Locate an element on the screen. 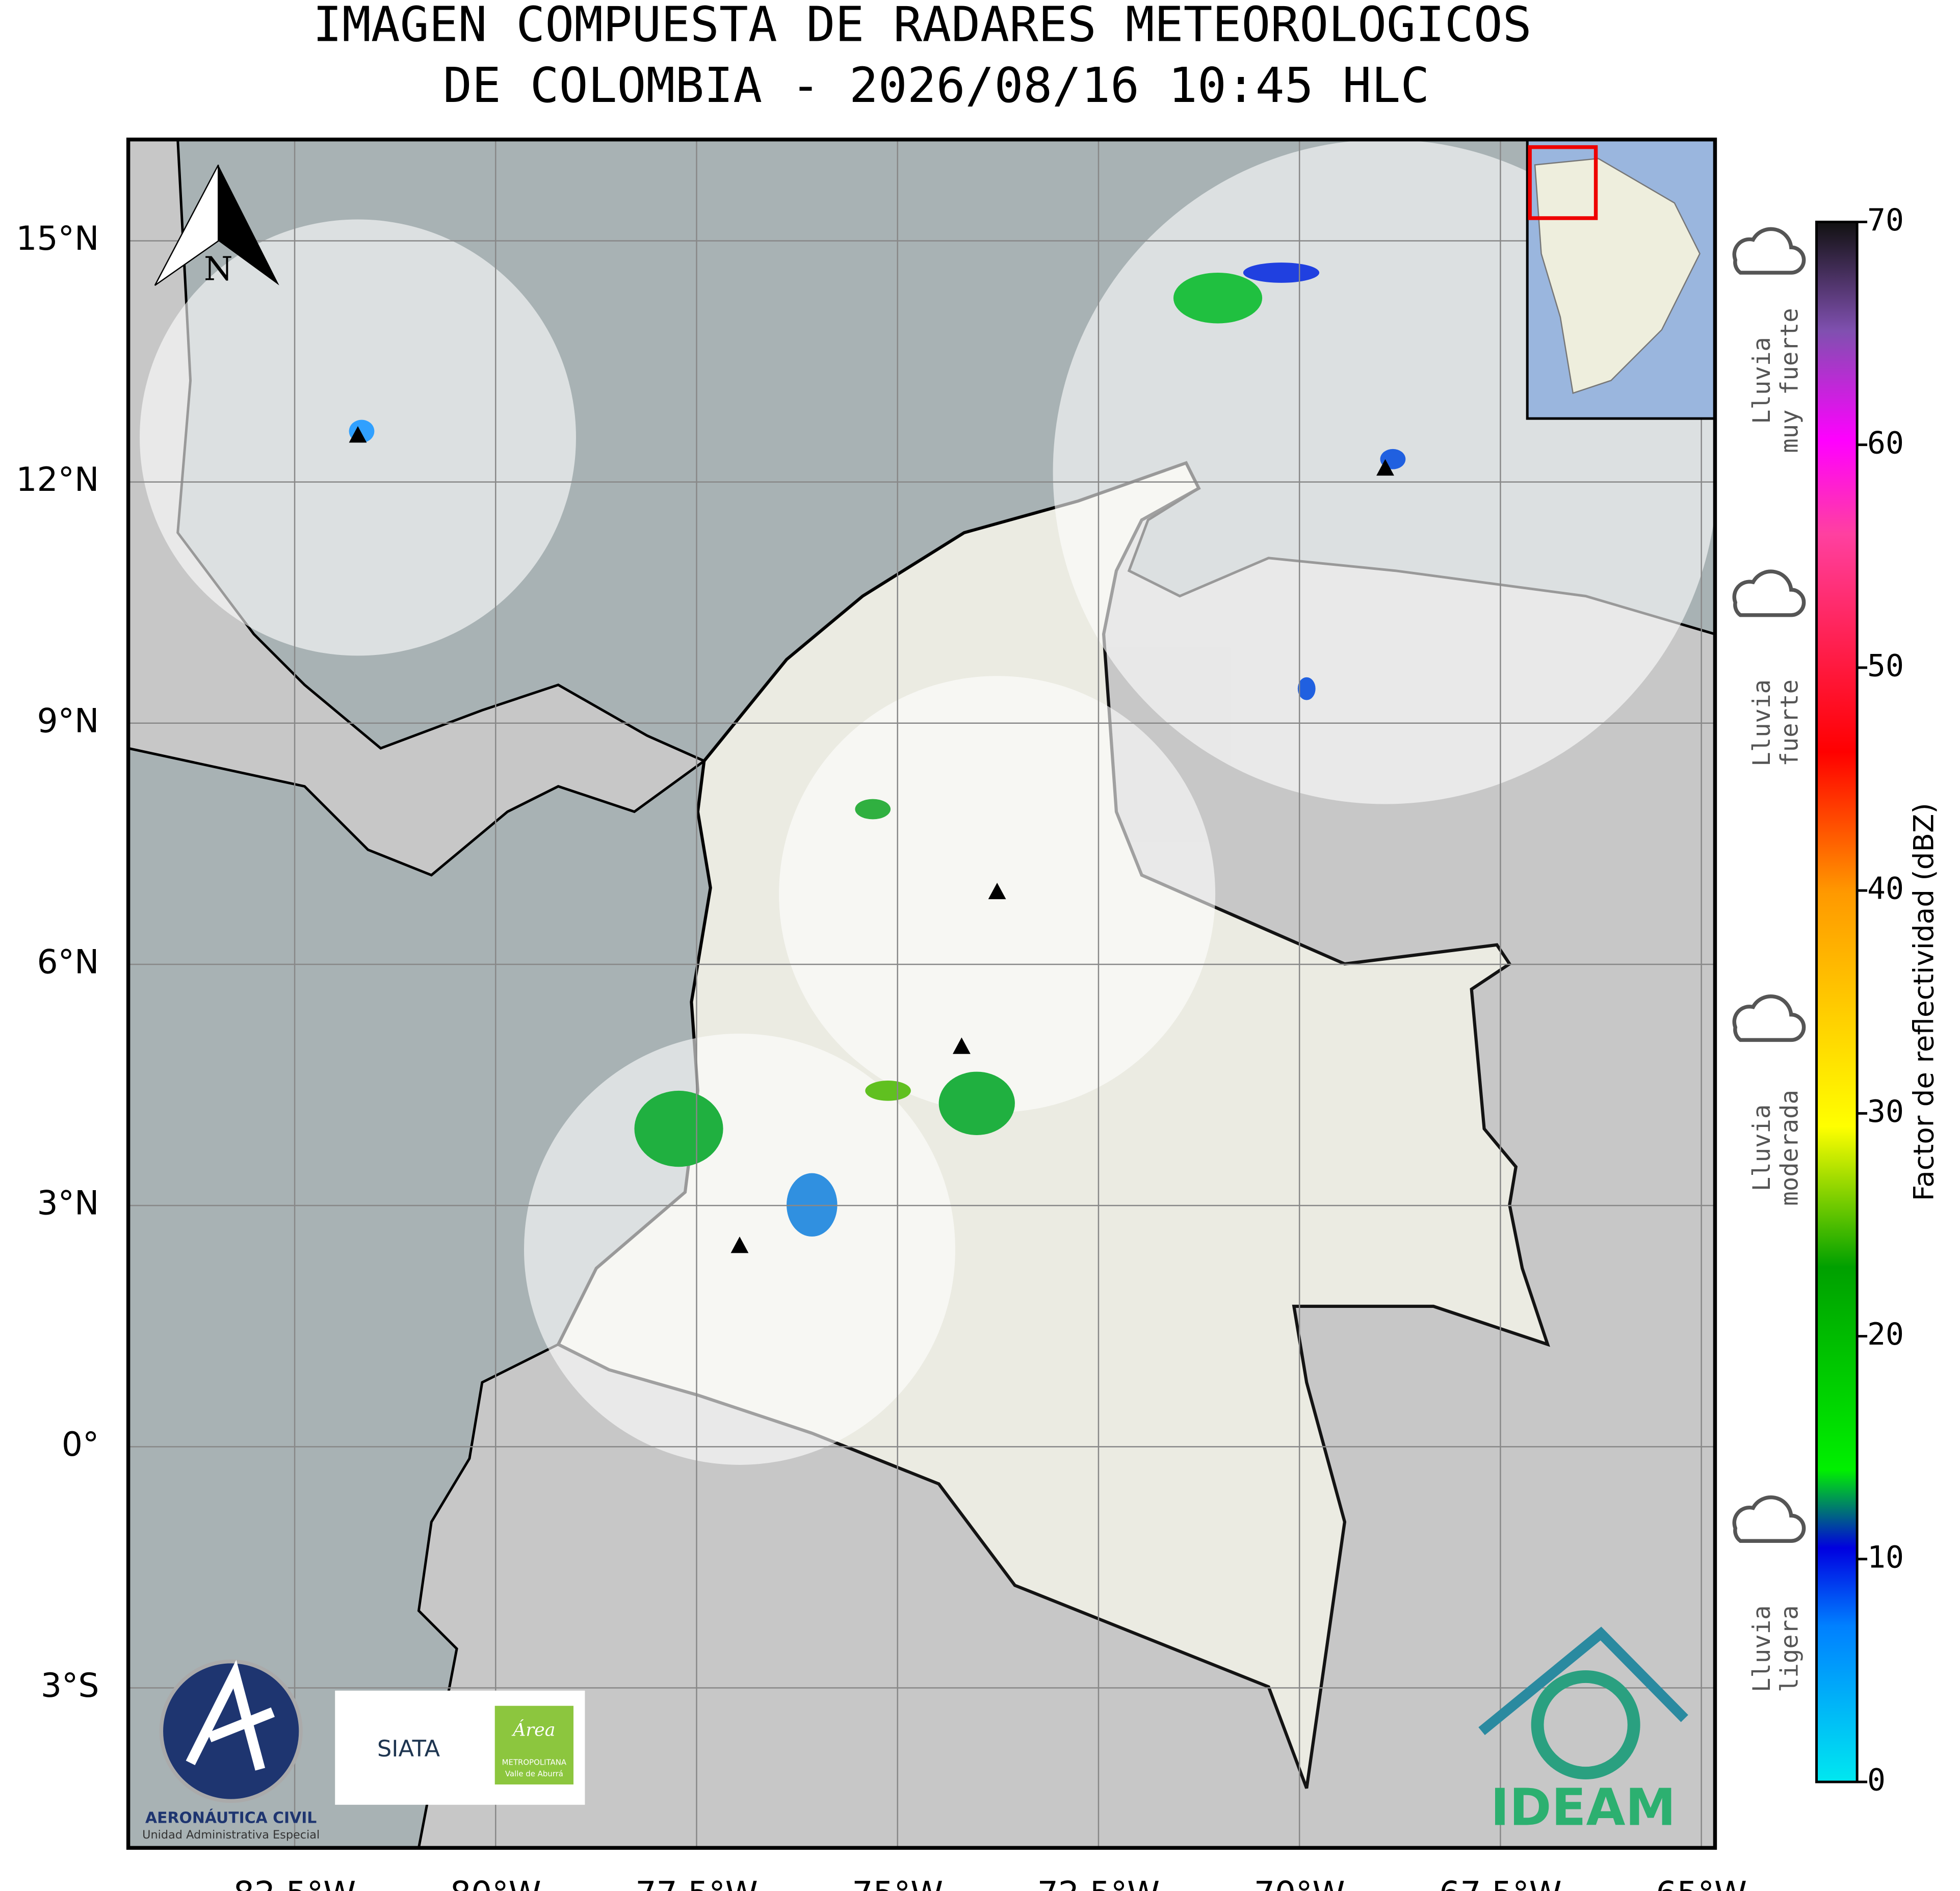  colorbar-tick-label: 40 is located at coordinates (1885, 889).